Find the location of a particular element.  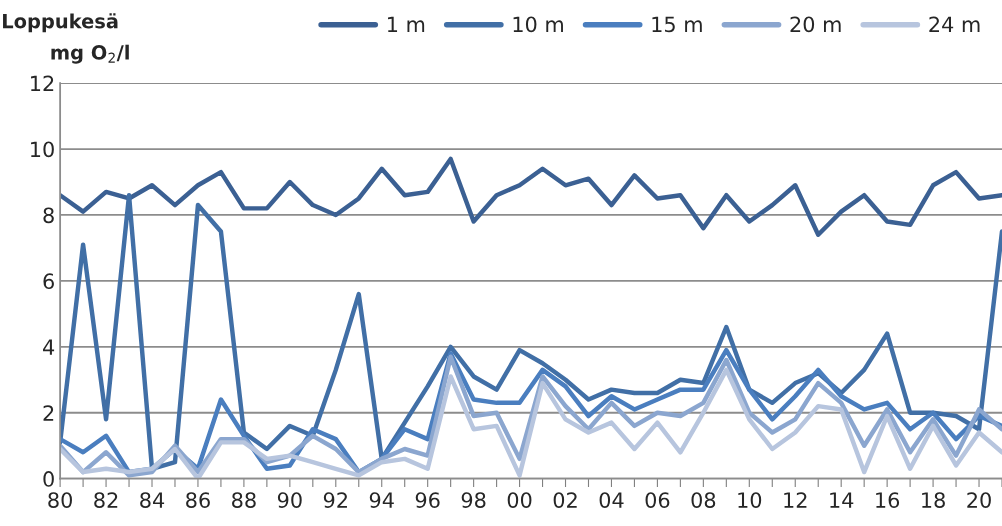

x-tick-label: 16 is located at coordinates (888, 500).